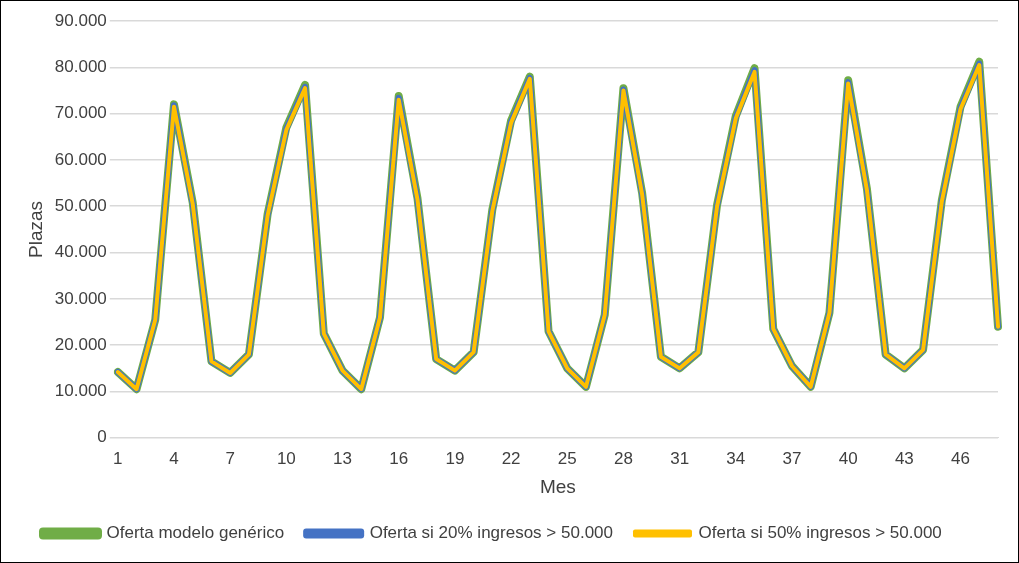 This screenshot has height=563, width=1019. I want to click on x-tick-label: 37, so click(792, 458).